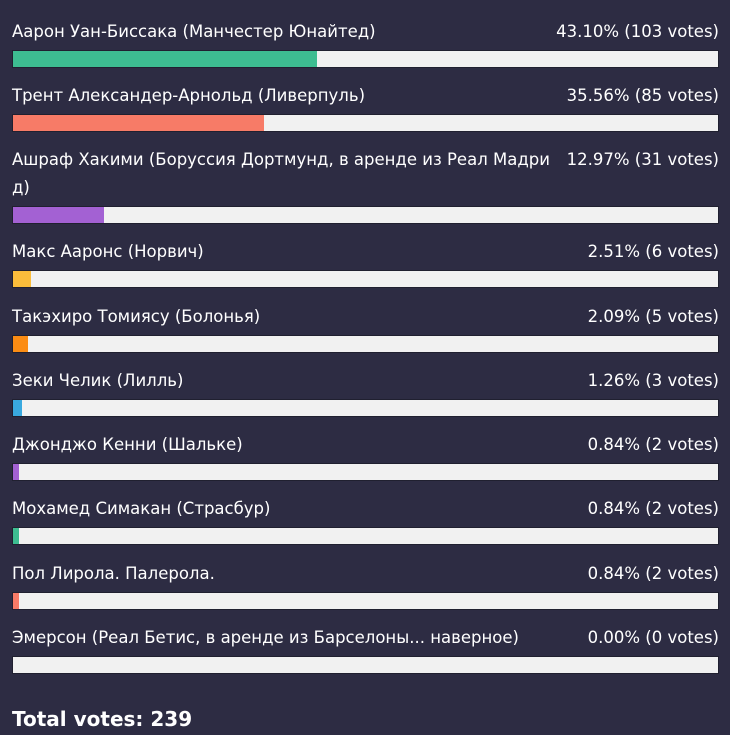 Image resolution: width=730 pixels, height=735 pixels. I want to click on poll-option: Пол Лирола. Палерола. 0.84% (2 votes), so click(365, 585).